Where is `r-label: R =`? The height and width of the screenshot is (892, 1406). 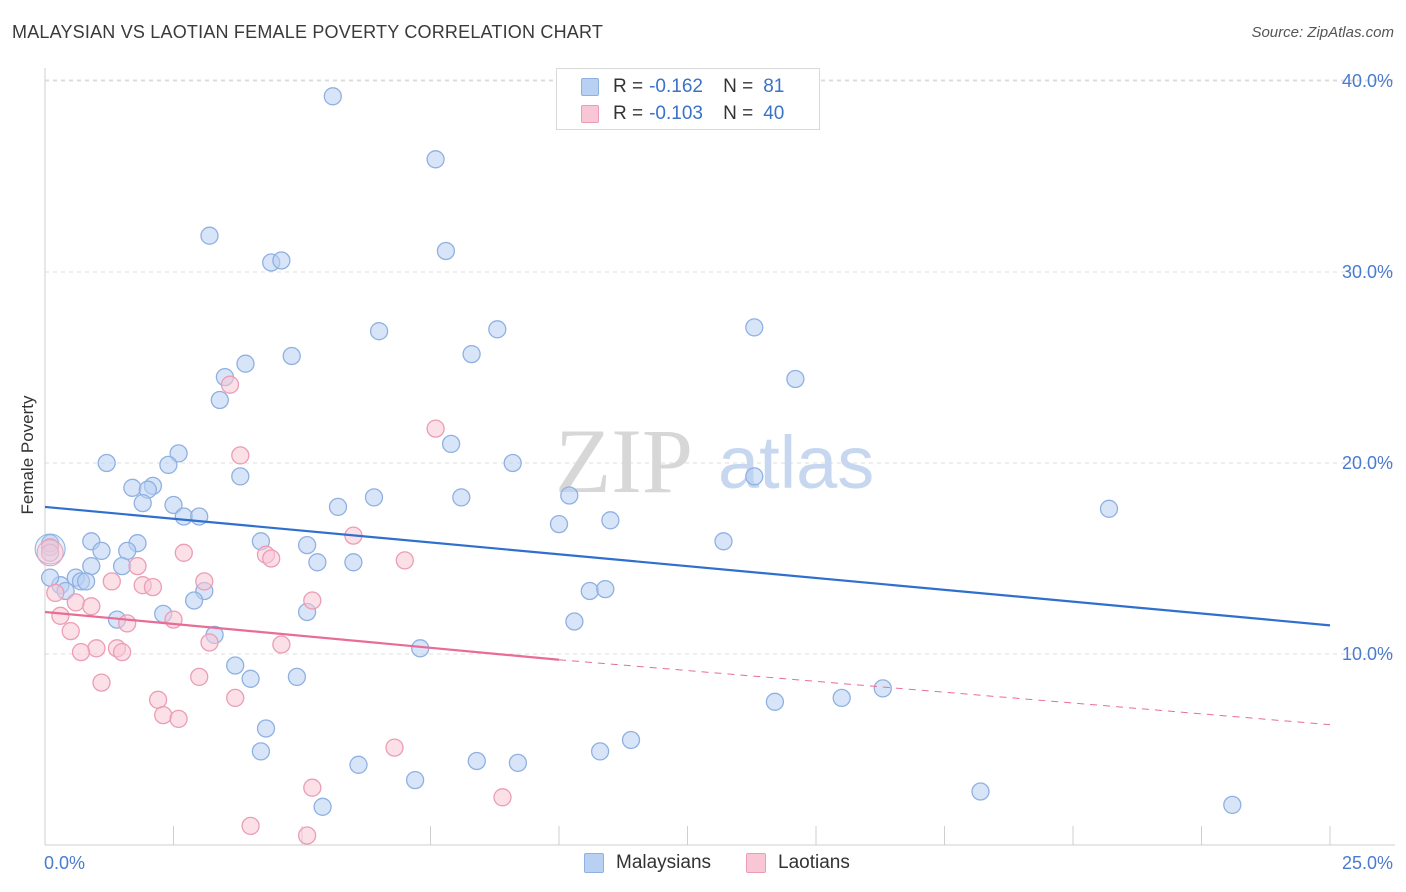 r-label: R = is located at coordinates (628, 113).